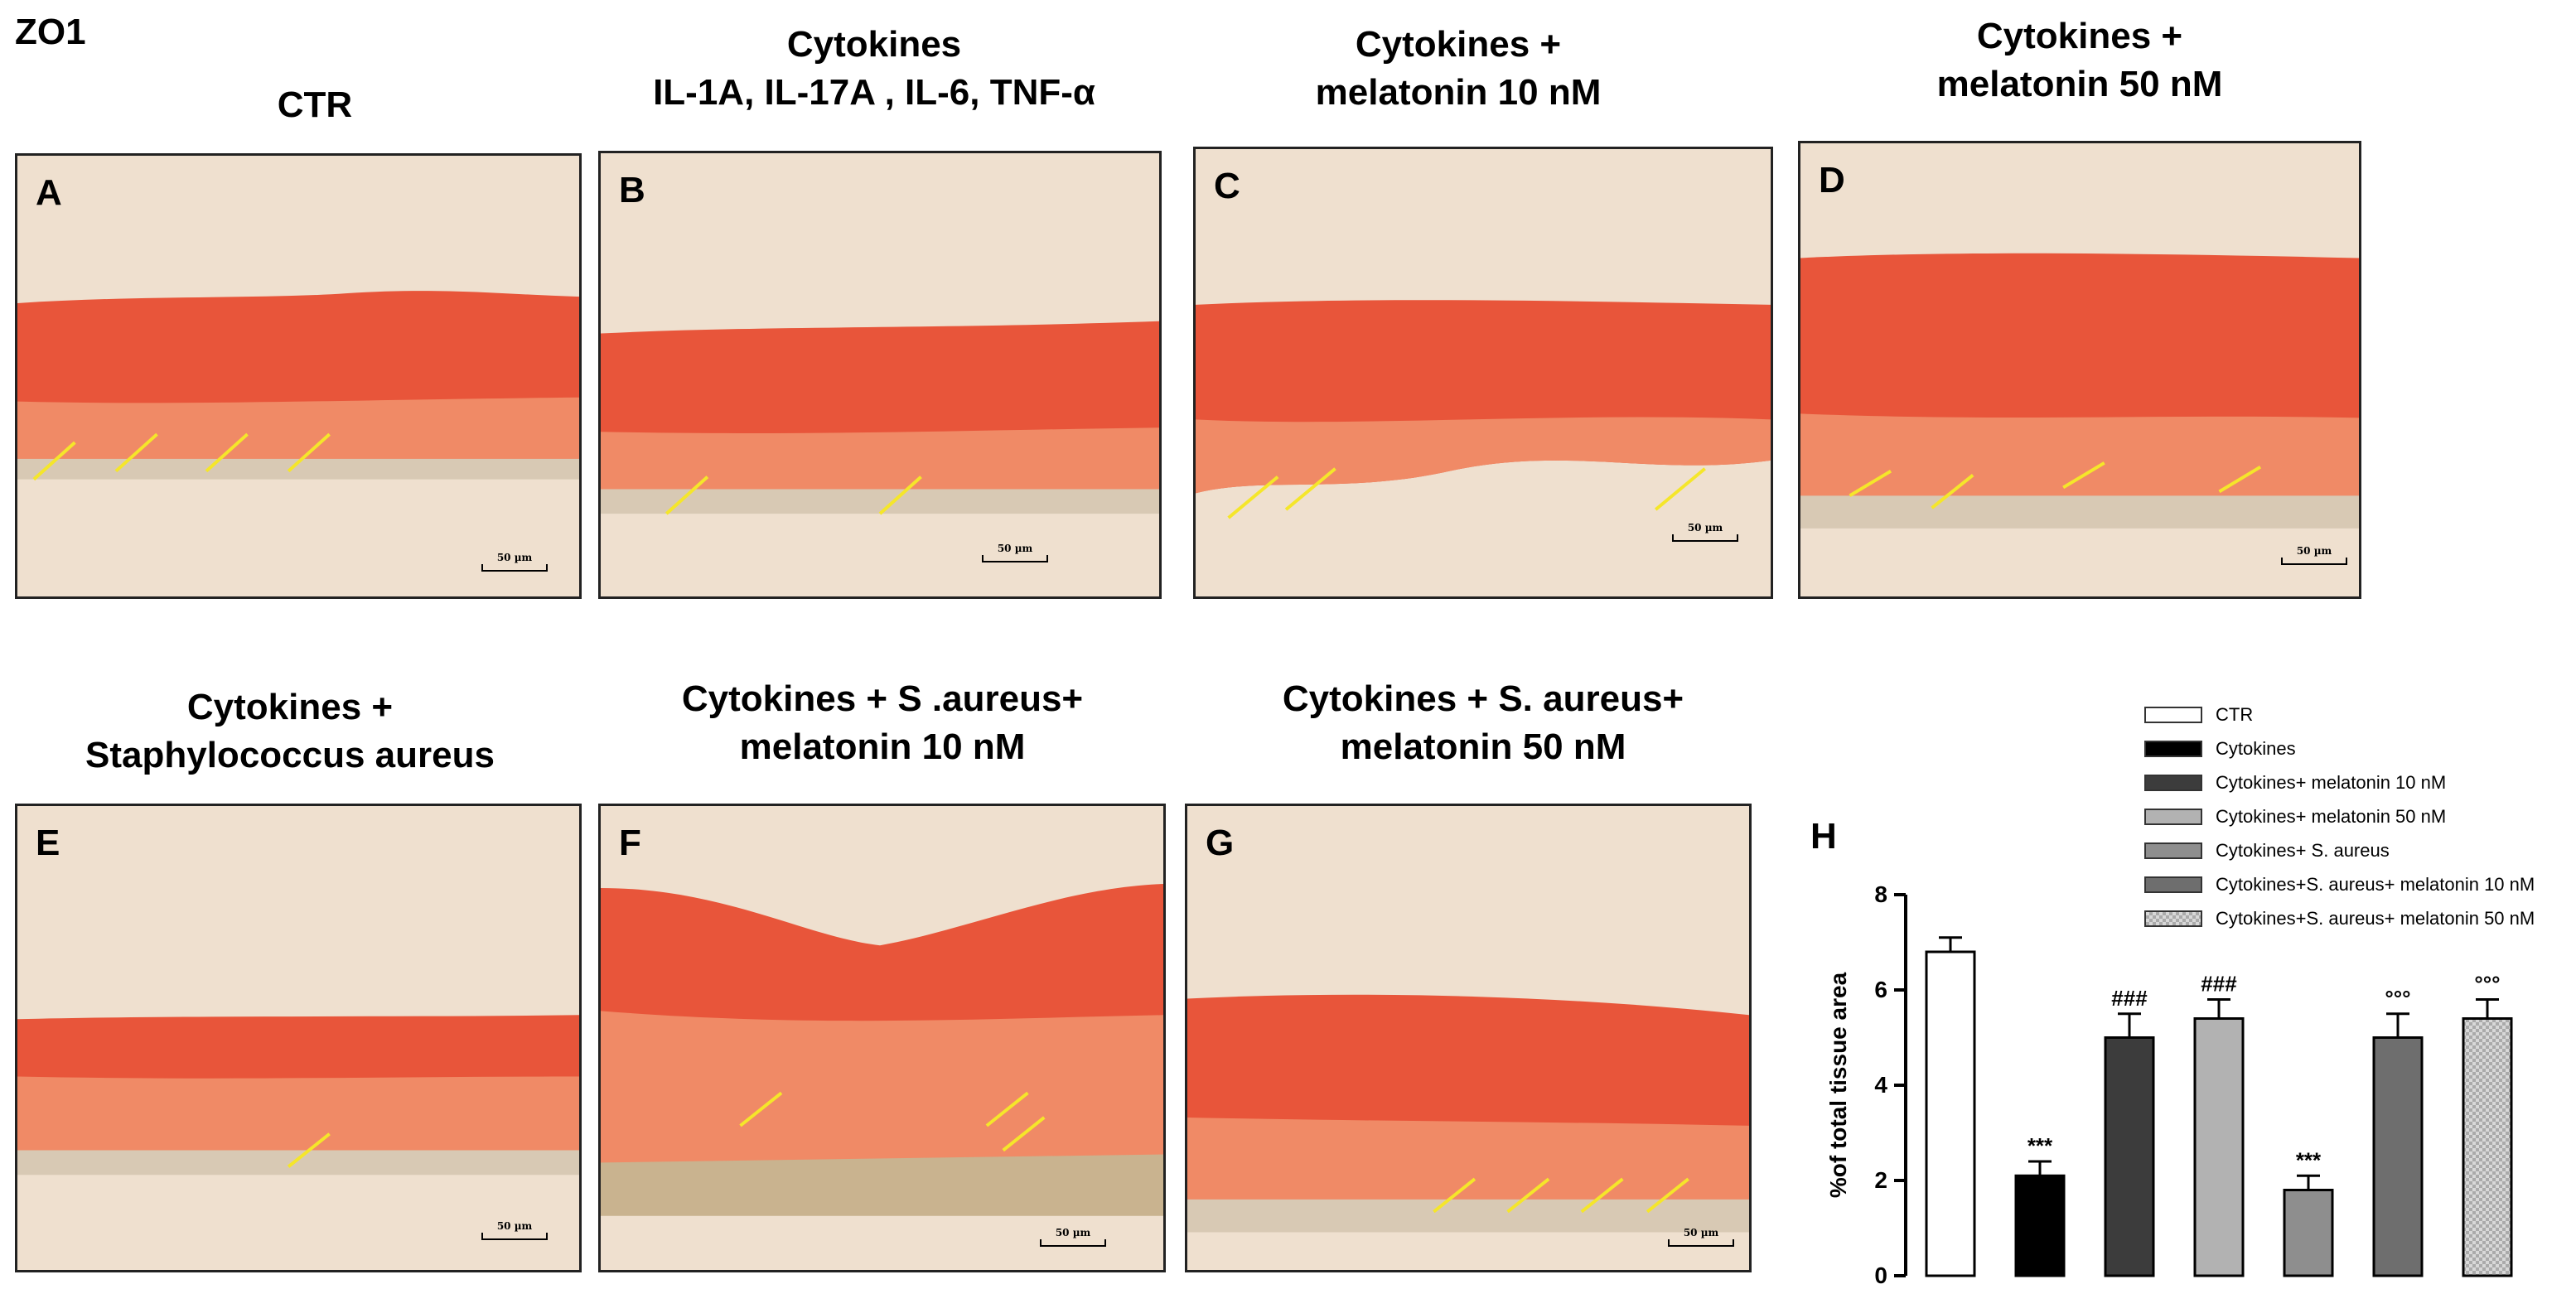  I want to click on micrograph-panel-a: A 50 µm, so click(298, 376).